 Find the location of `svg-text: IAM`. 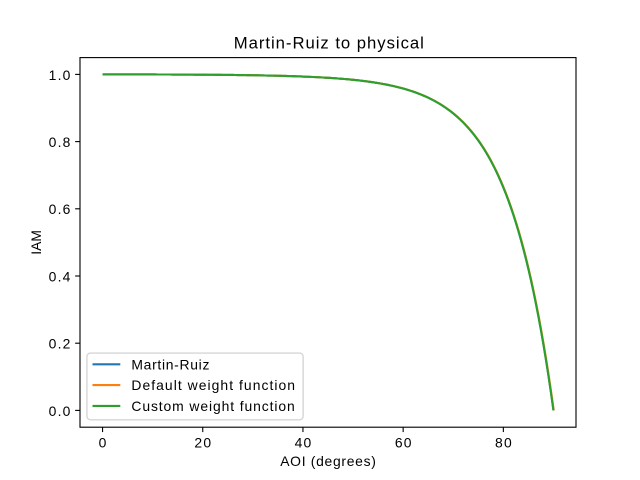

svg-text: IAM is located at coordinates (36, 242).